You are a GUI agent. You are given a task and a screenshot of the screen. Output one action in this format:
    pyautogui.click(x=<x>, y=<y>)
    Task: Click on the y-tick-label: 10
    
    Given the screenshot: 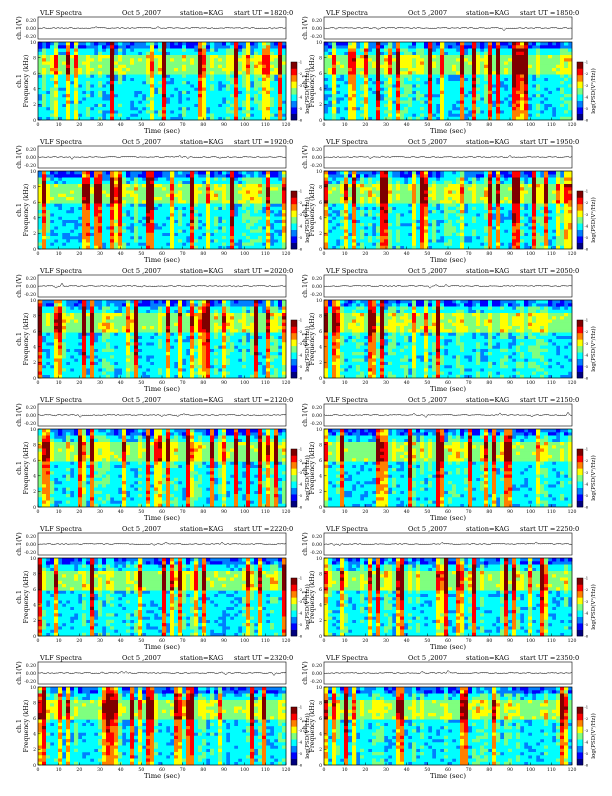 What is the action you would take?
    pyautogui.click(x=319, y=43)
    